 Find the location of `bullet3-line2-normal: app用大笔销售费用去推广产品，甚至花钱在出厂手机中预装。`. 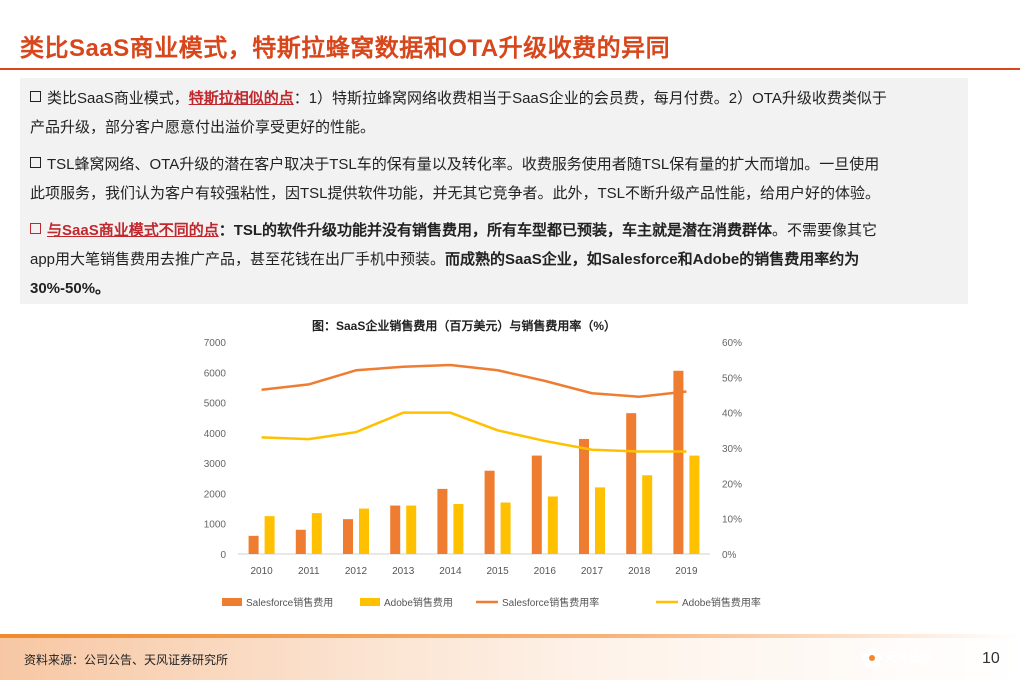

bullet3-line2-normal: app用大笔销售费用去推广产品，甚至花钱在出厂手机中预装。 is located at coordinates (238, 259).